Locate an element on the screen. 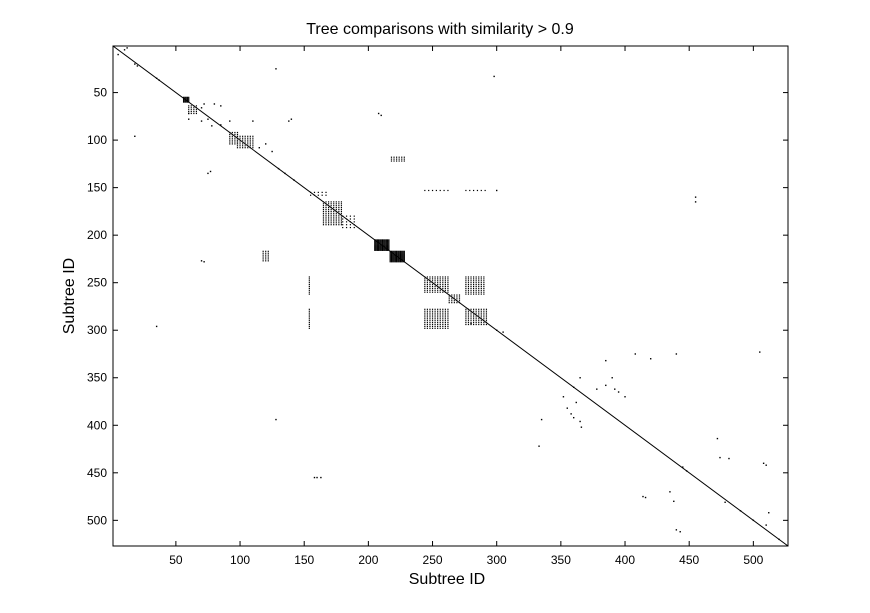 Image resolution: width=870 pixels, height=613 pixels. cluster-block is located at coordinates (382, 245).